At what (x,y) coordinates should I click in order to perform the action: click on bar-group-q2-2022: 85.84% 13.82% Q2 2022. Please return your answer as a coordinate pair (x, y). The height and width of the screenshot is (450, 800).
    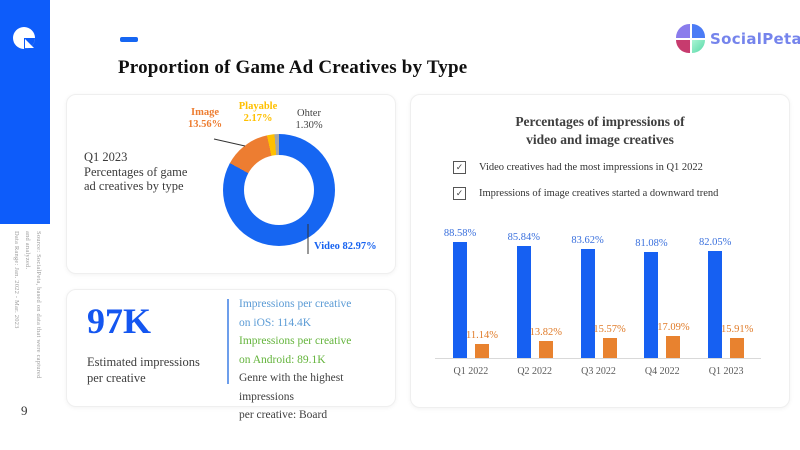
    Looking at the image, I should click on (535, 304).